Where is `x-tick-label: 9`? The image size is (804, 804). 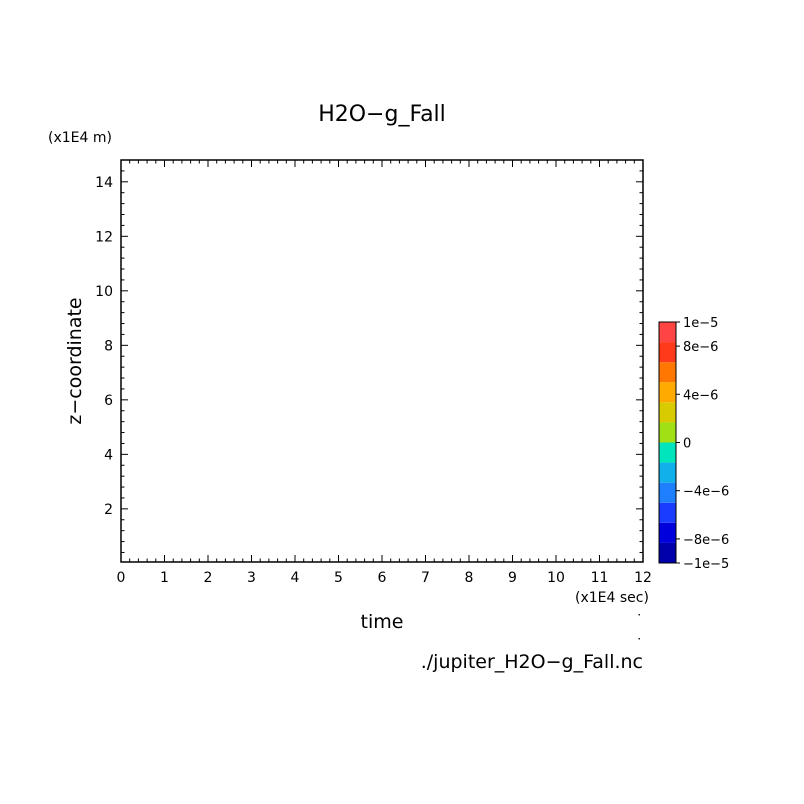
x-tick-label: 9 is located at coordinates (512, 578).